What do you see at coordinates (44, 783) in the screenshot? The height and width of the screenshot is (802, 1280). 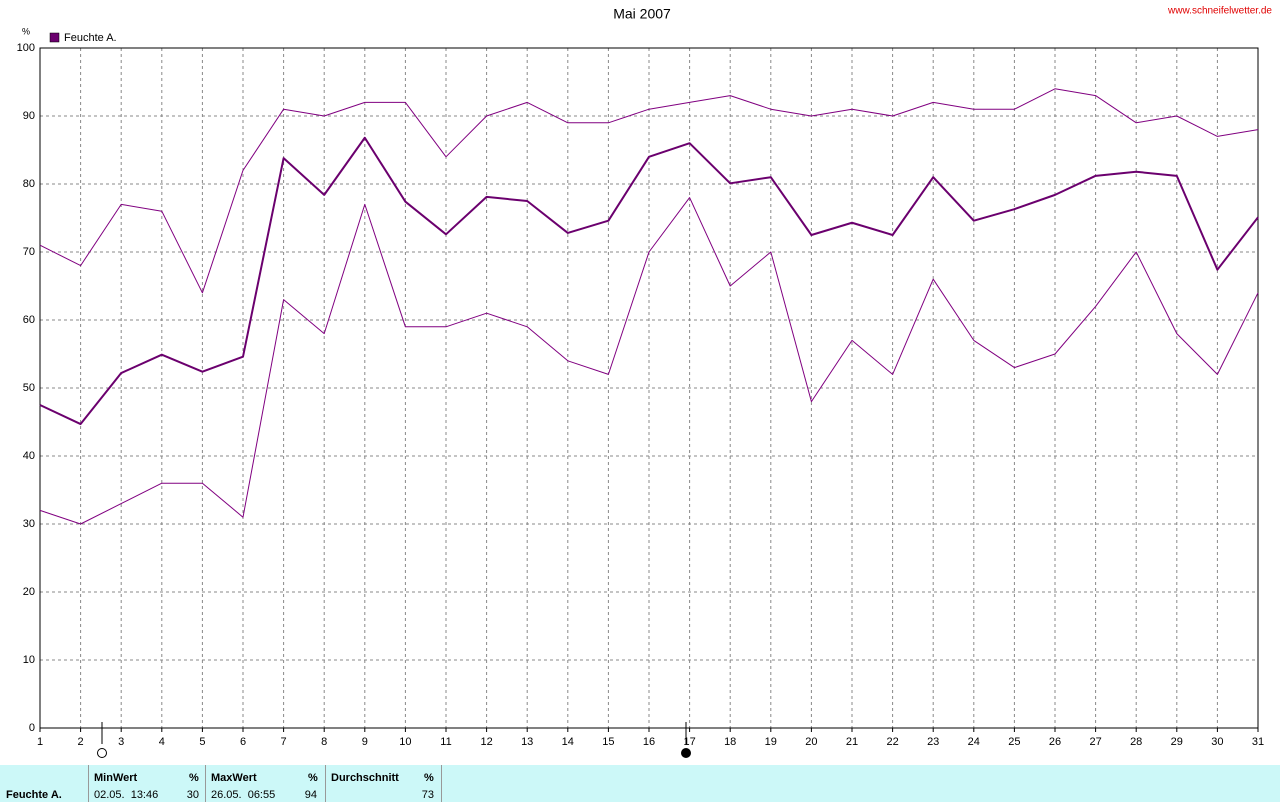 I see `row-cell: Feuchte A.` at bounding box center [44, 783].